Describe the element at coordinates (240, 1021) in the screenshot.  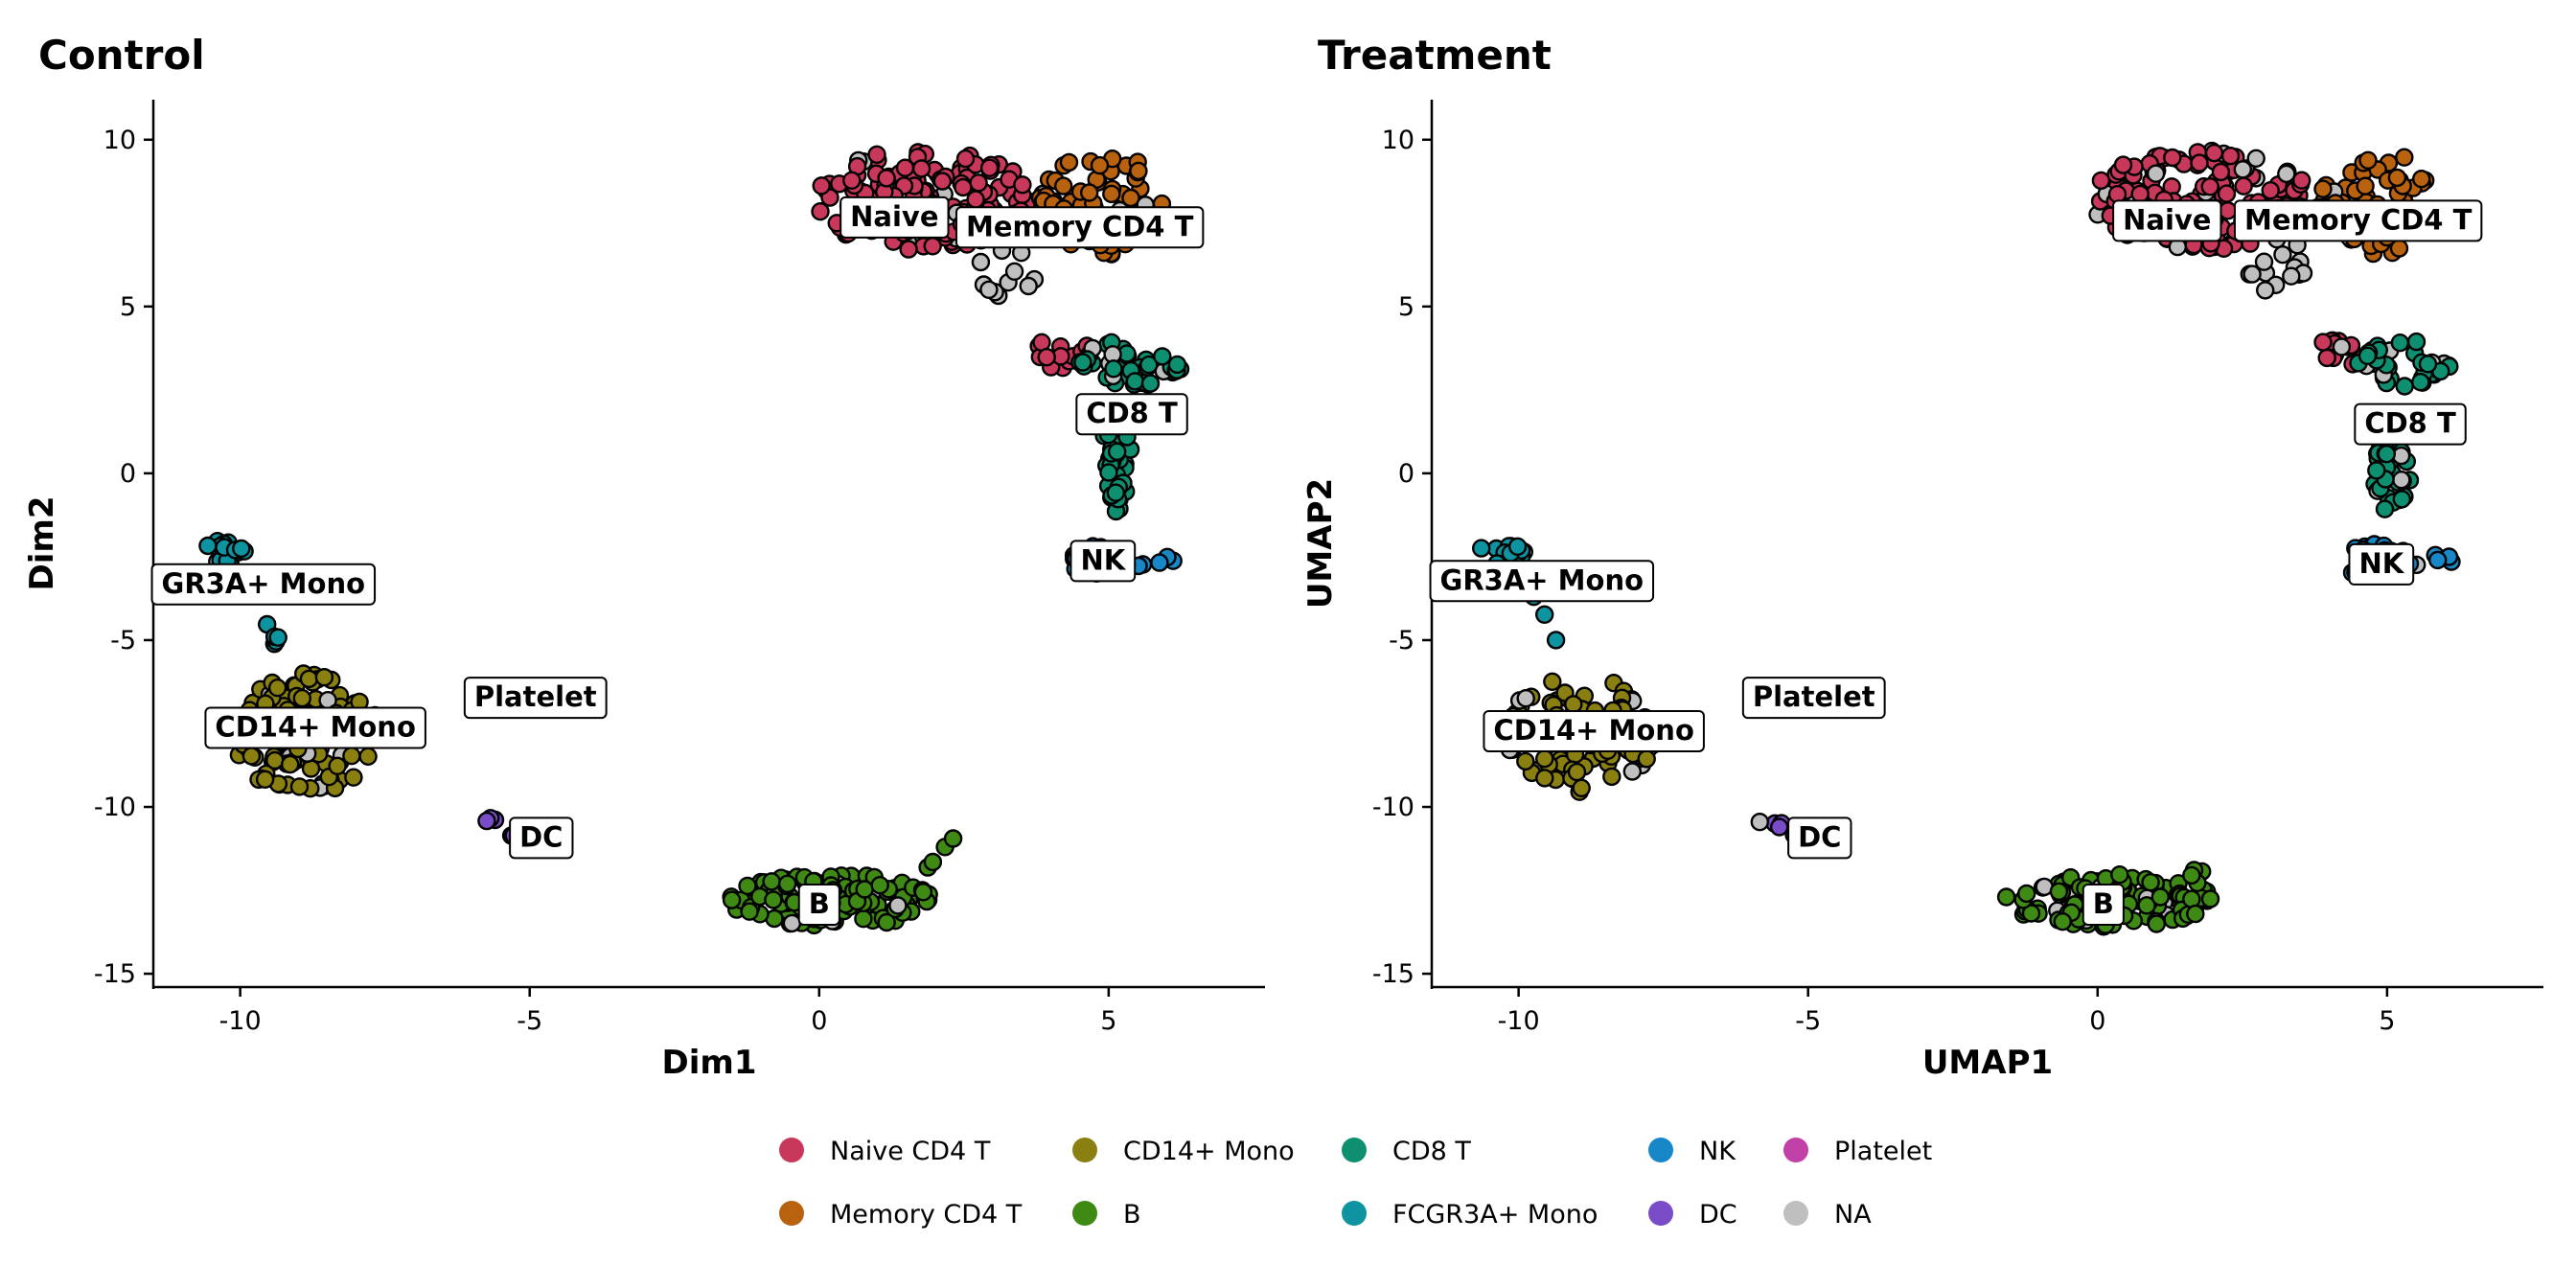
I see `x-tick-label: -10` at that location.